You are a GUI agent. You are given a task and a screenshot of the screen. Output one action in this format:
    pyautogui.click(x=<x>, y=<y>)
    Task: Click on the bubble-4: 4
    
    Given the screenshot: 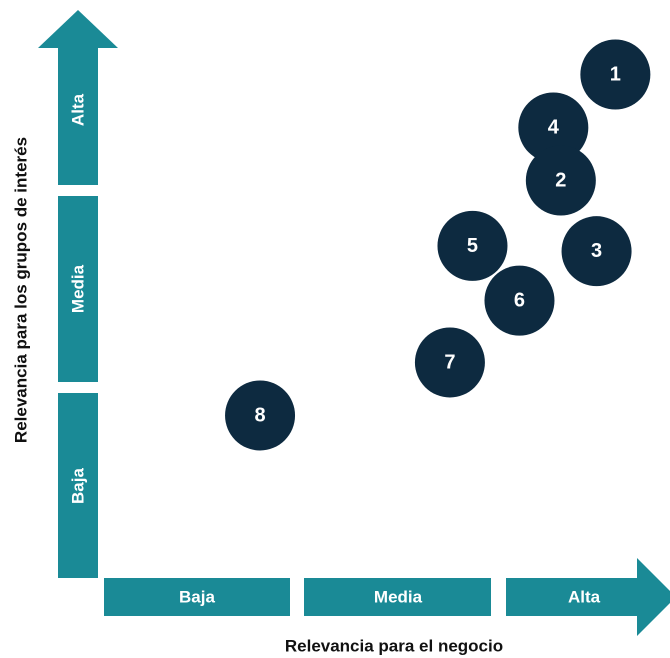 What is the action you would take?
    pyautogui.click(x=553, y=127)
    